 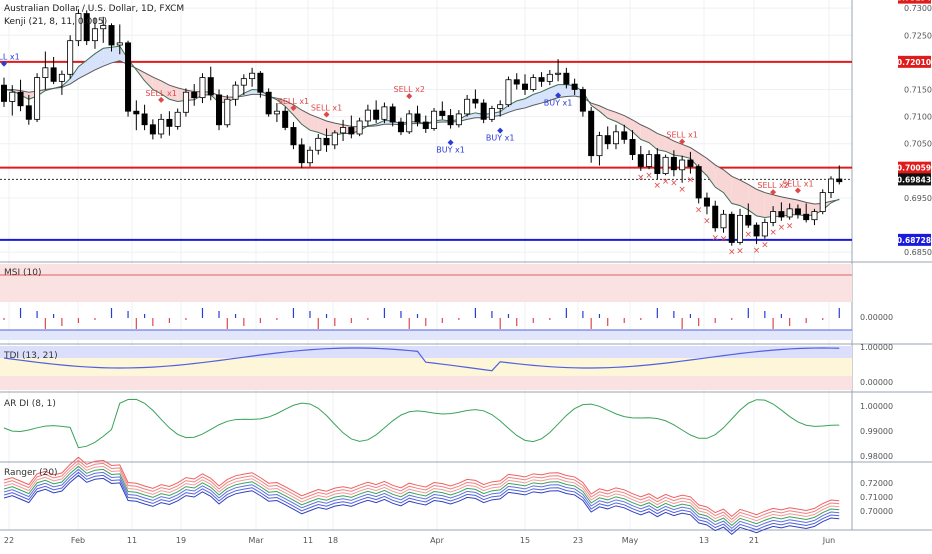 What do you see at coordinates (132, 540) in the screenshot?
I see `x-tick-label-2: 11` at bounding box center [132, 540].